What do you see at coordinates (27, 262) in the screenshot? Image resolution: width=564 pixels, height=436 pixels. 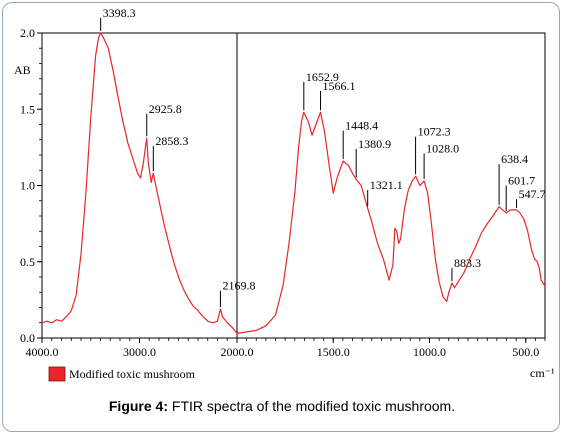 I see `y-tick-label: 0.5` at bounding box center [27, 262].